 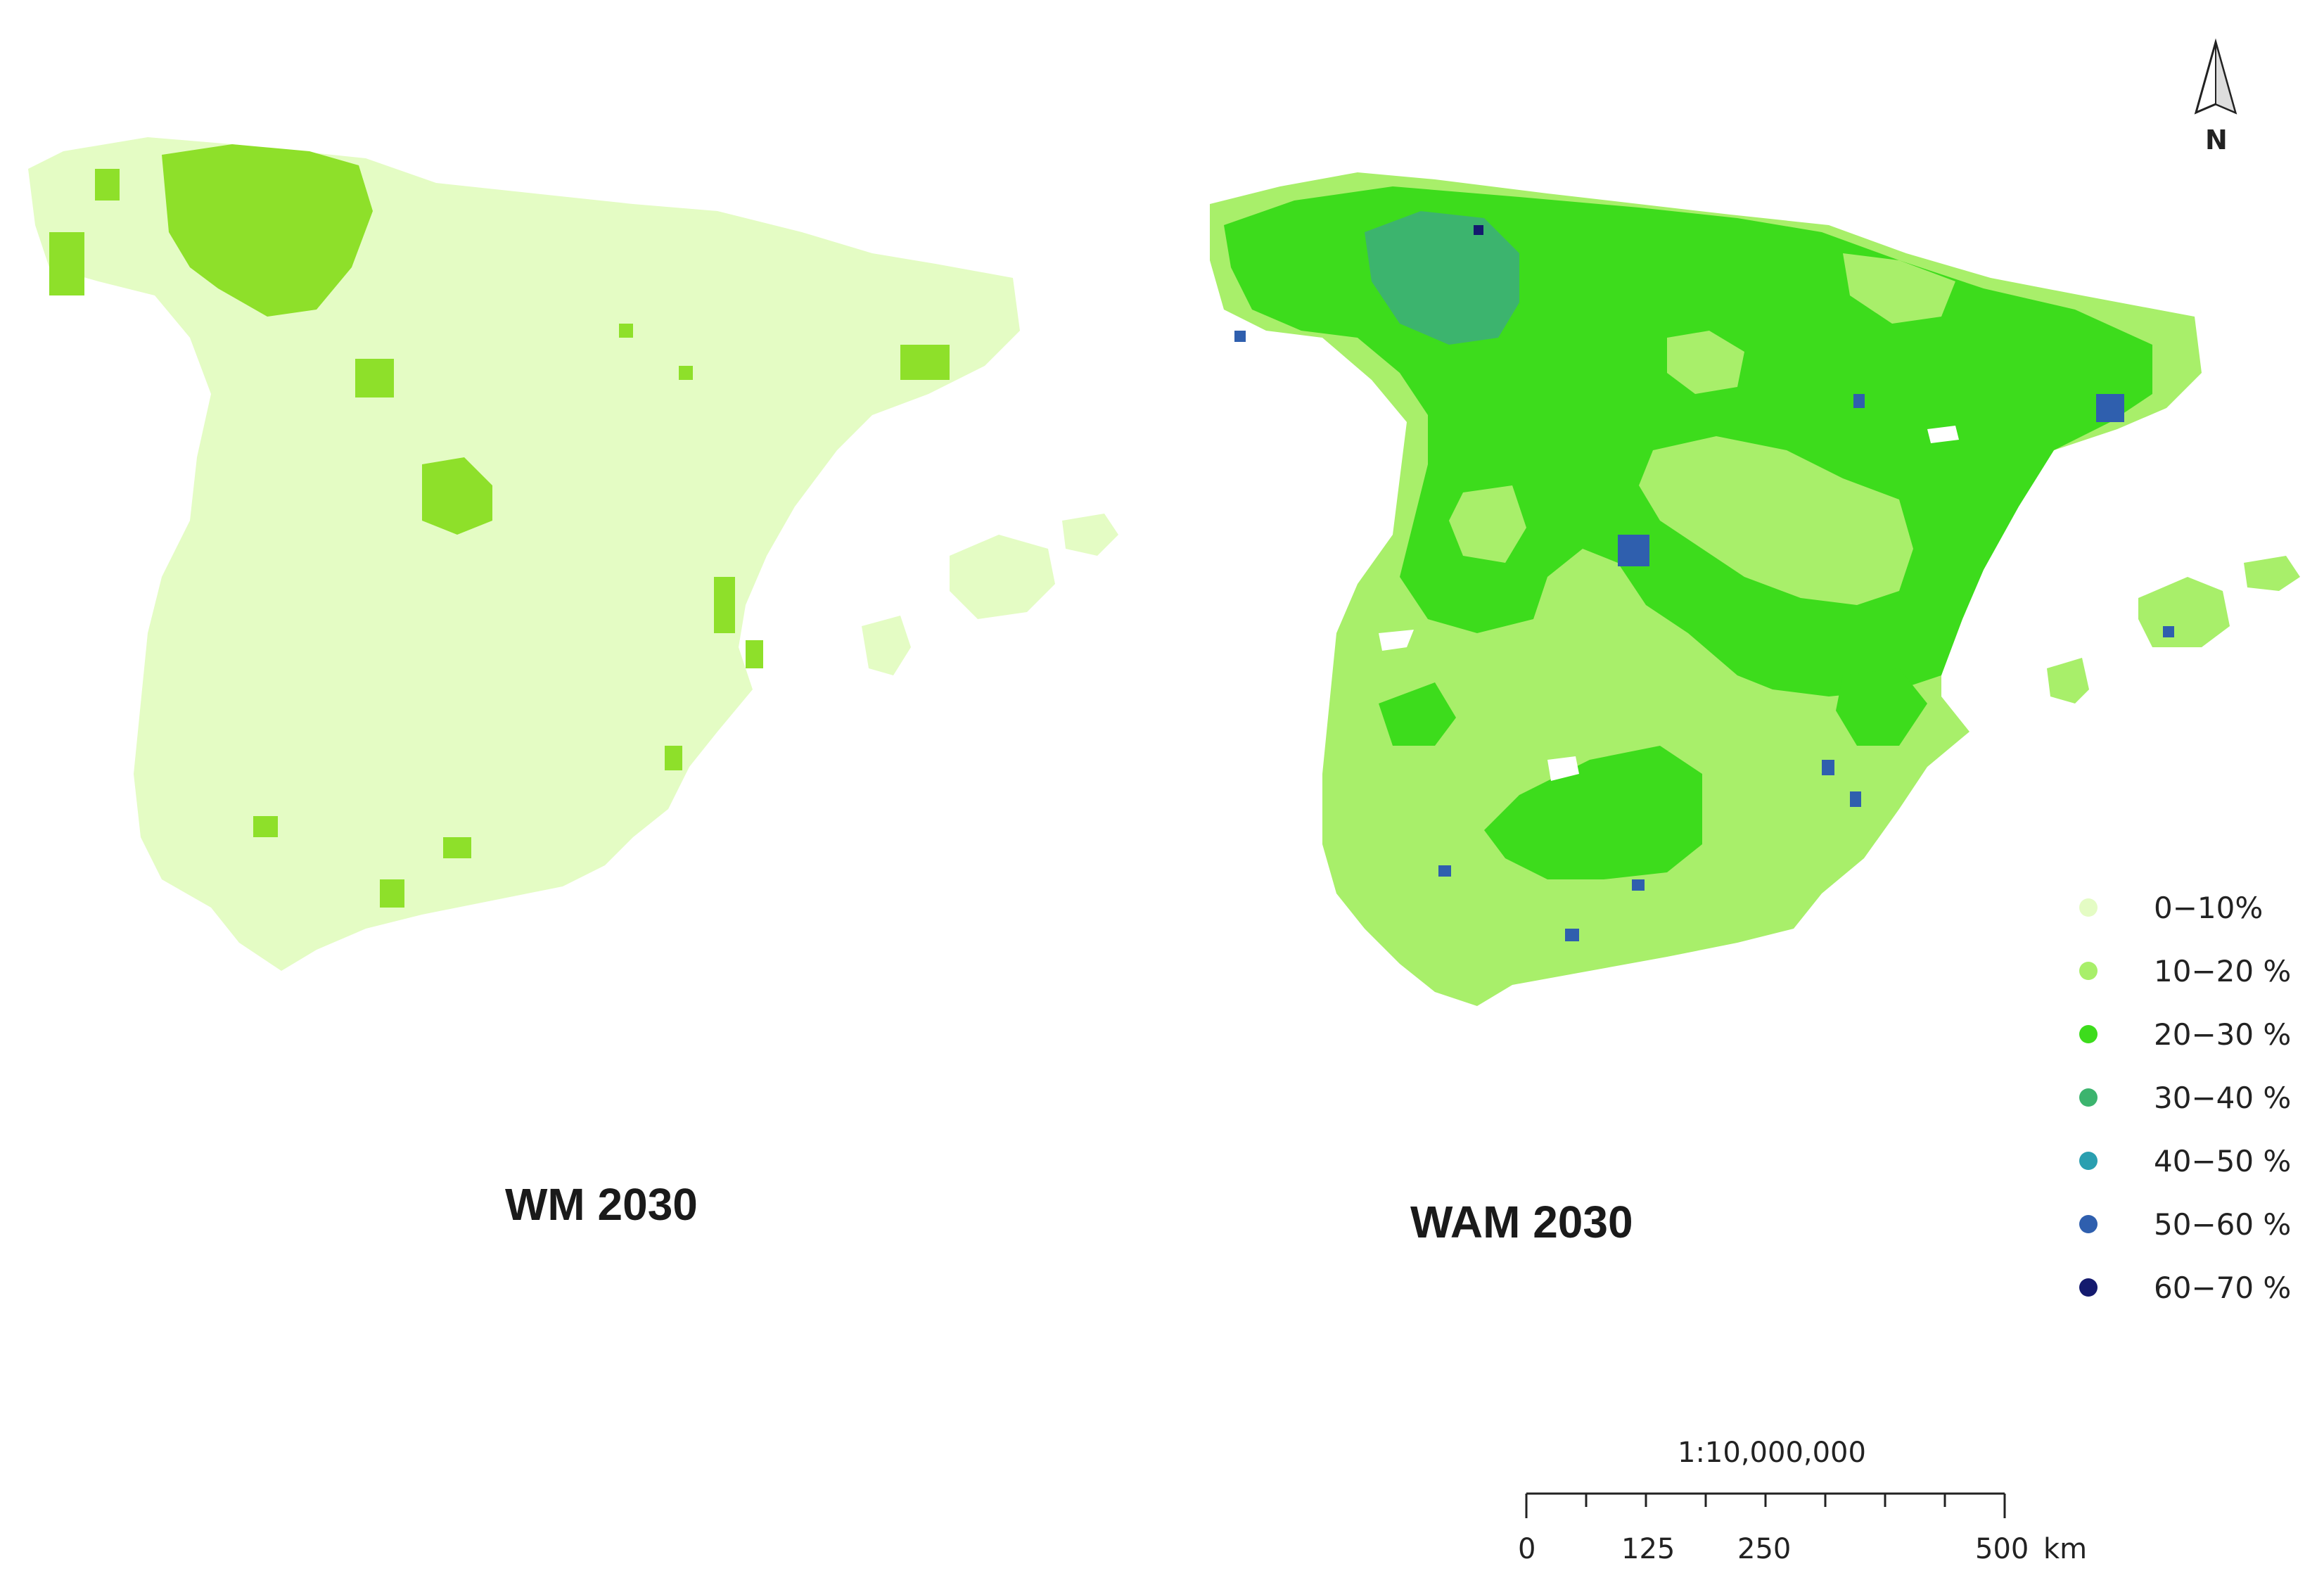 I want to click on panel-title-wm: WM 2030, so click(x=601, y=1204).